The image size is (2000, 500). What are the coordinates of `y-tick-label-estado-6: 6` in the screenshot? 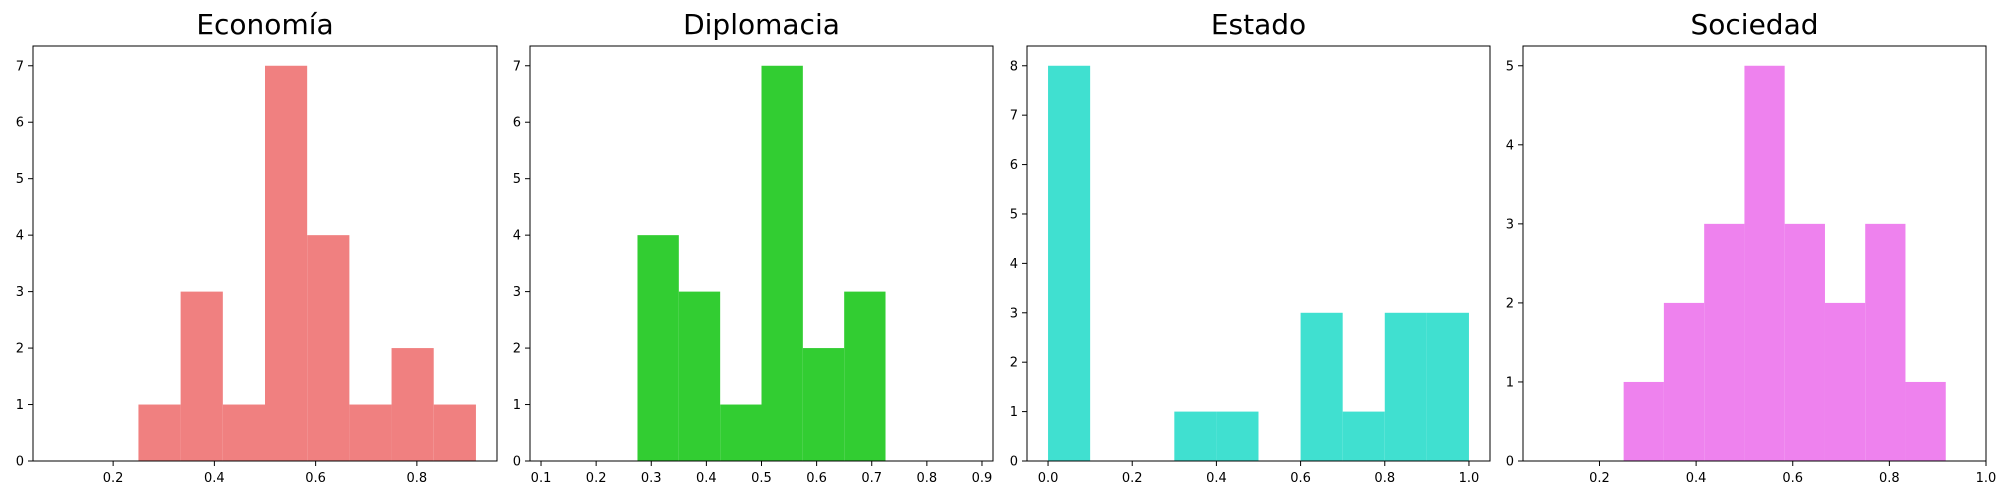 It's located at (1014, 165).